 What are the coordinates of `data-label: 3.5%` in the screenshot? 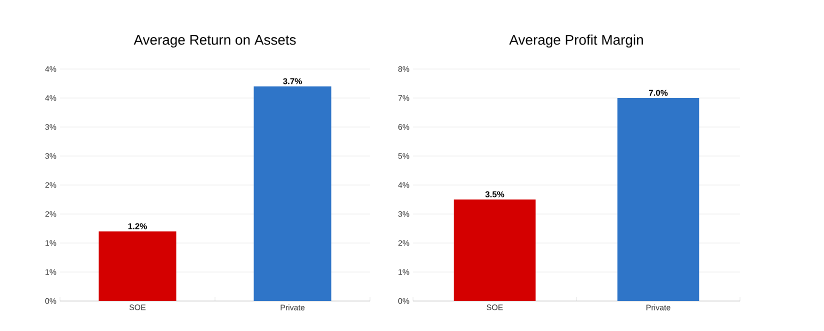 It's located at (494, 194).